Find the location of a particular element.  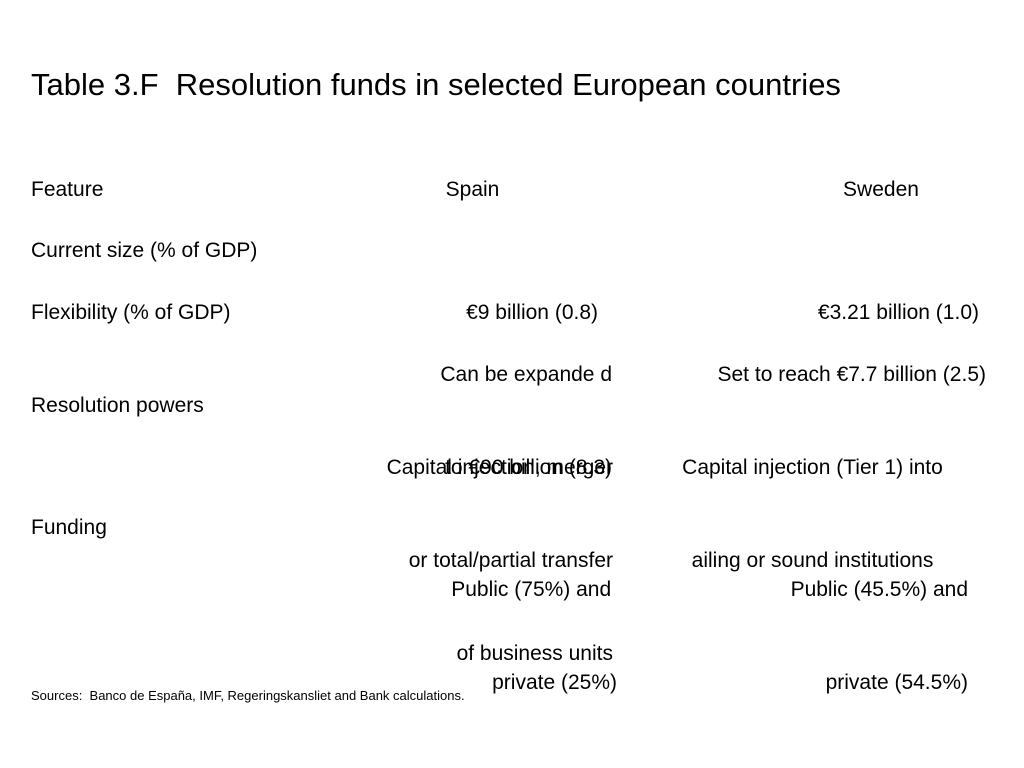

sweden-current-size-line: €3.21 billion (1.0) is located at coordinates (898, 312).